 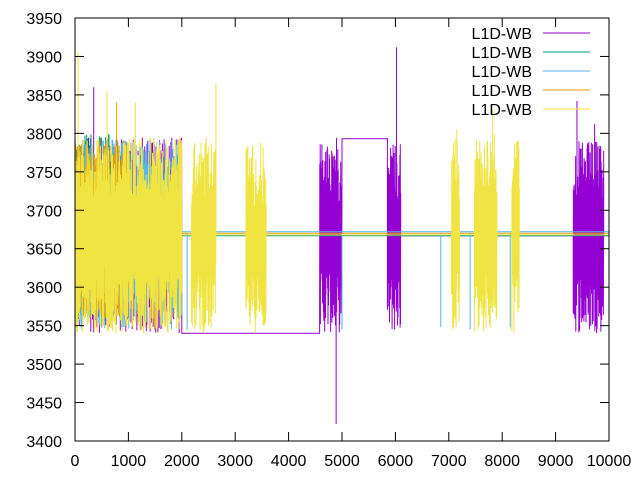 I want to click on y-tick-label: 3750, so click(x=44, y=173).